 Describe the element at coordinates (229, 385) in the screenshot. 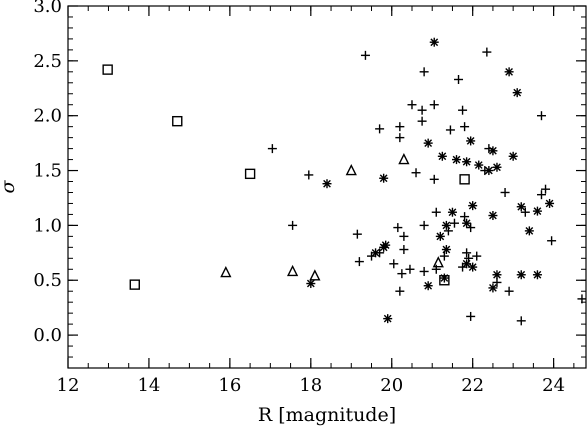

I see `x-tick-label: 16` at that location.